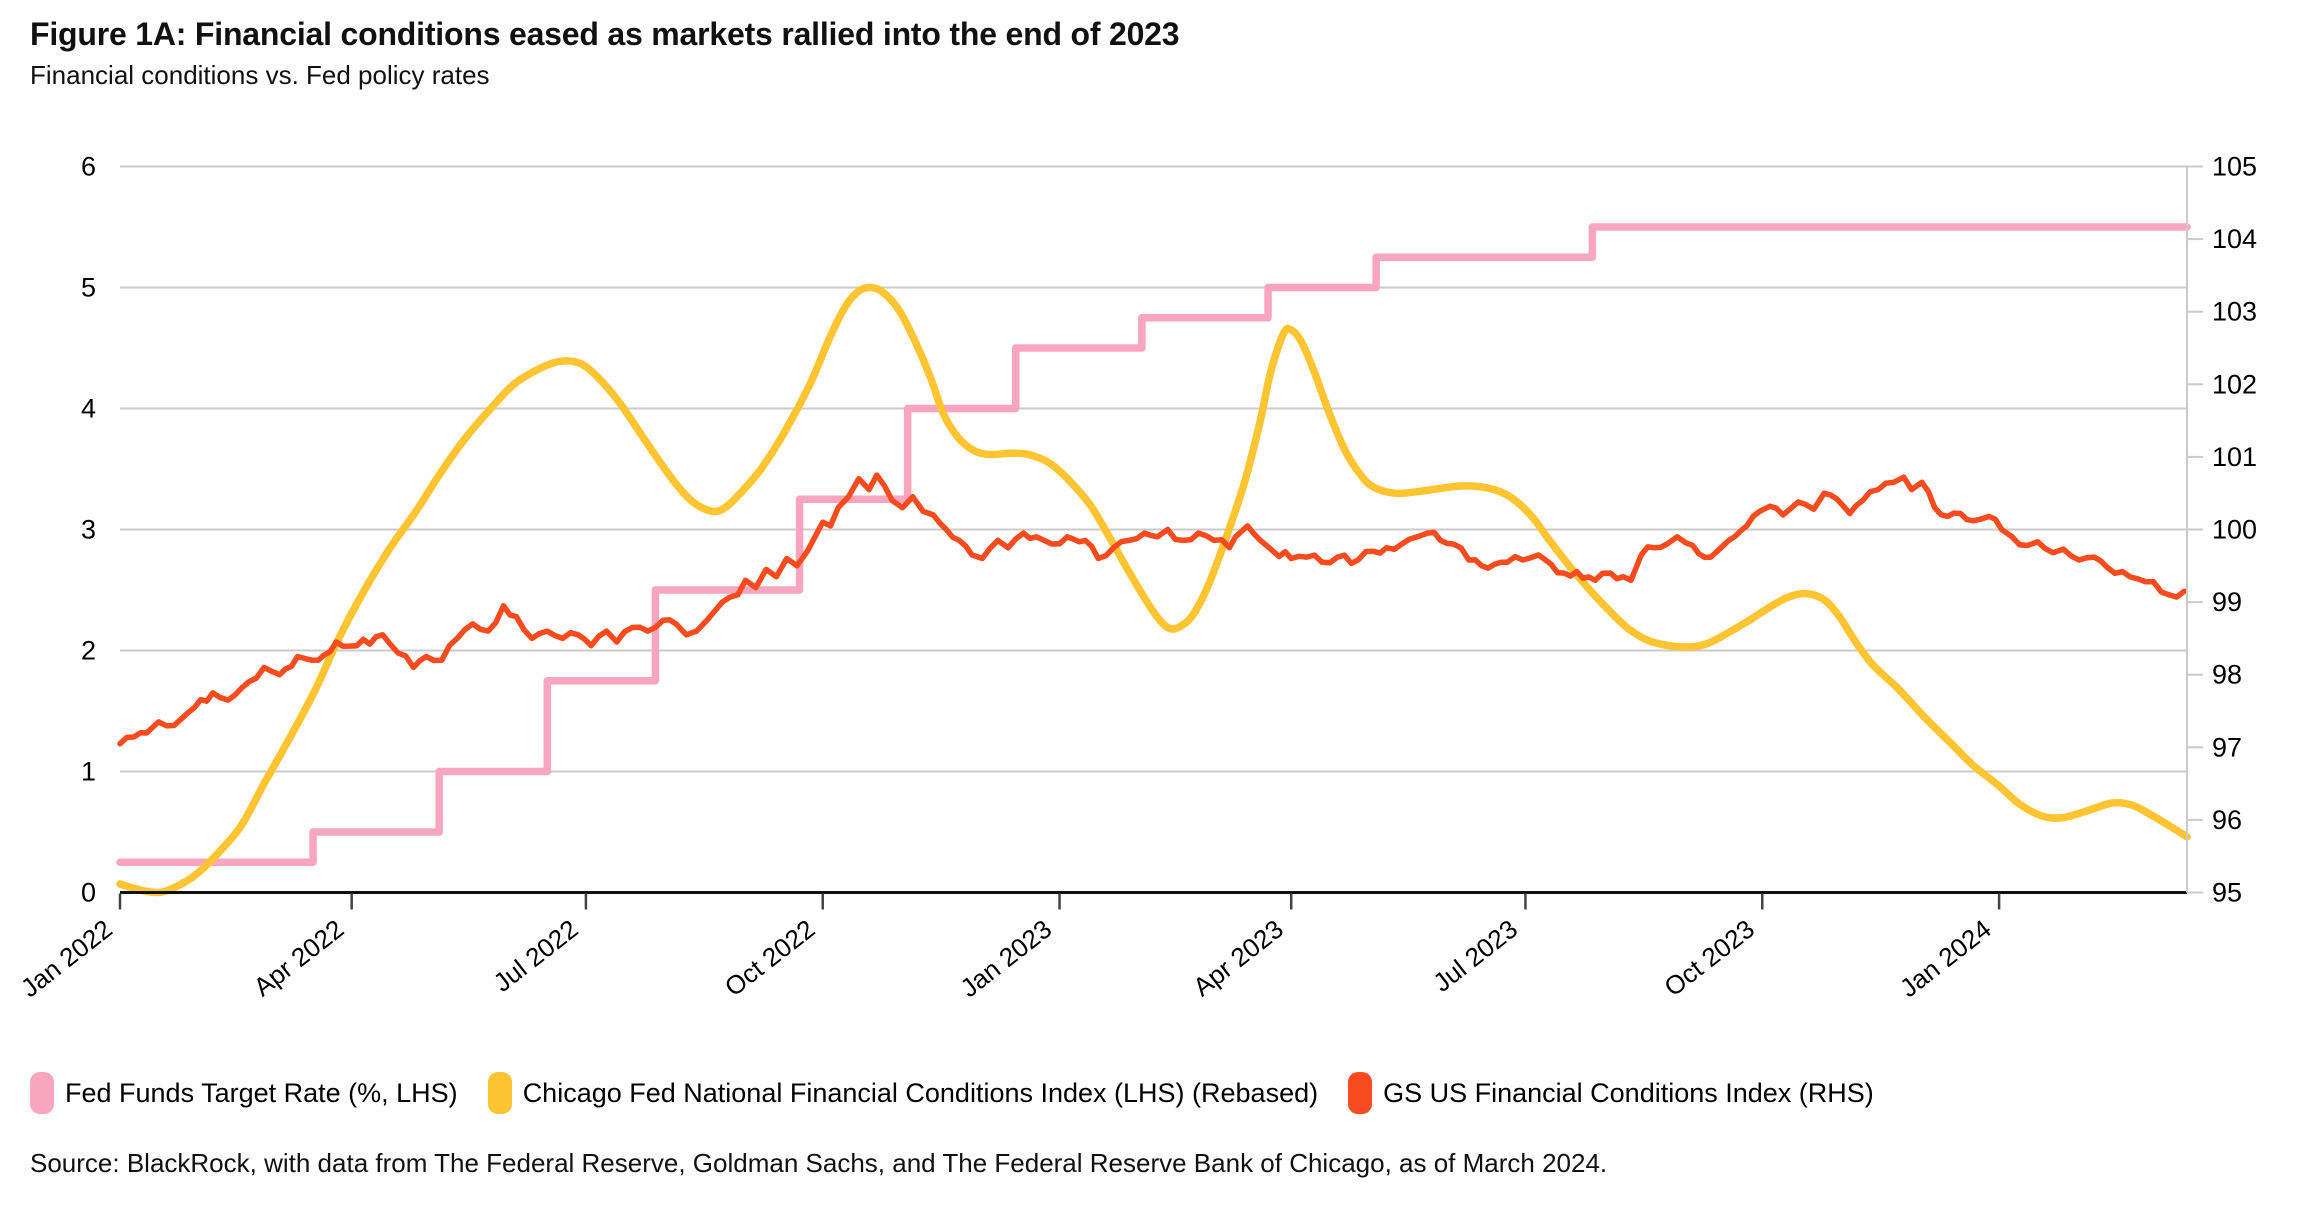  I want to click on right-axis-label: 102, so click(2234, 384).